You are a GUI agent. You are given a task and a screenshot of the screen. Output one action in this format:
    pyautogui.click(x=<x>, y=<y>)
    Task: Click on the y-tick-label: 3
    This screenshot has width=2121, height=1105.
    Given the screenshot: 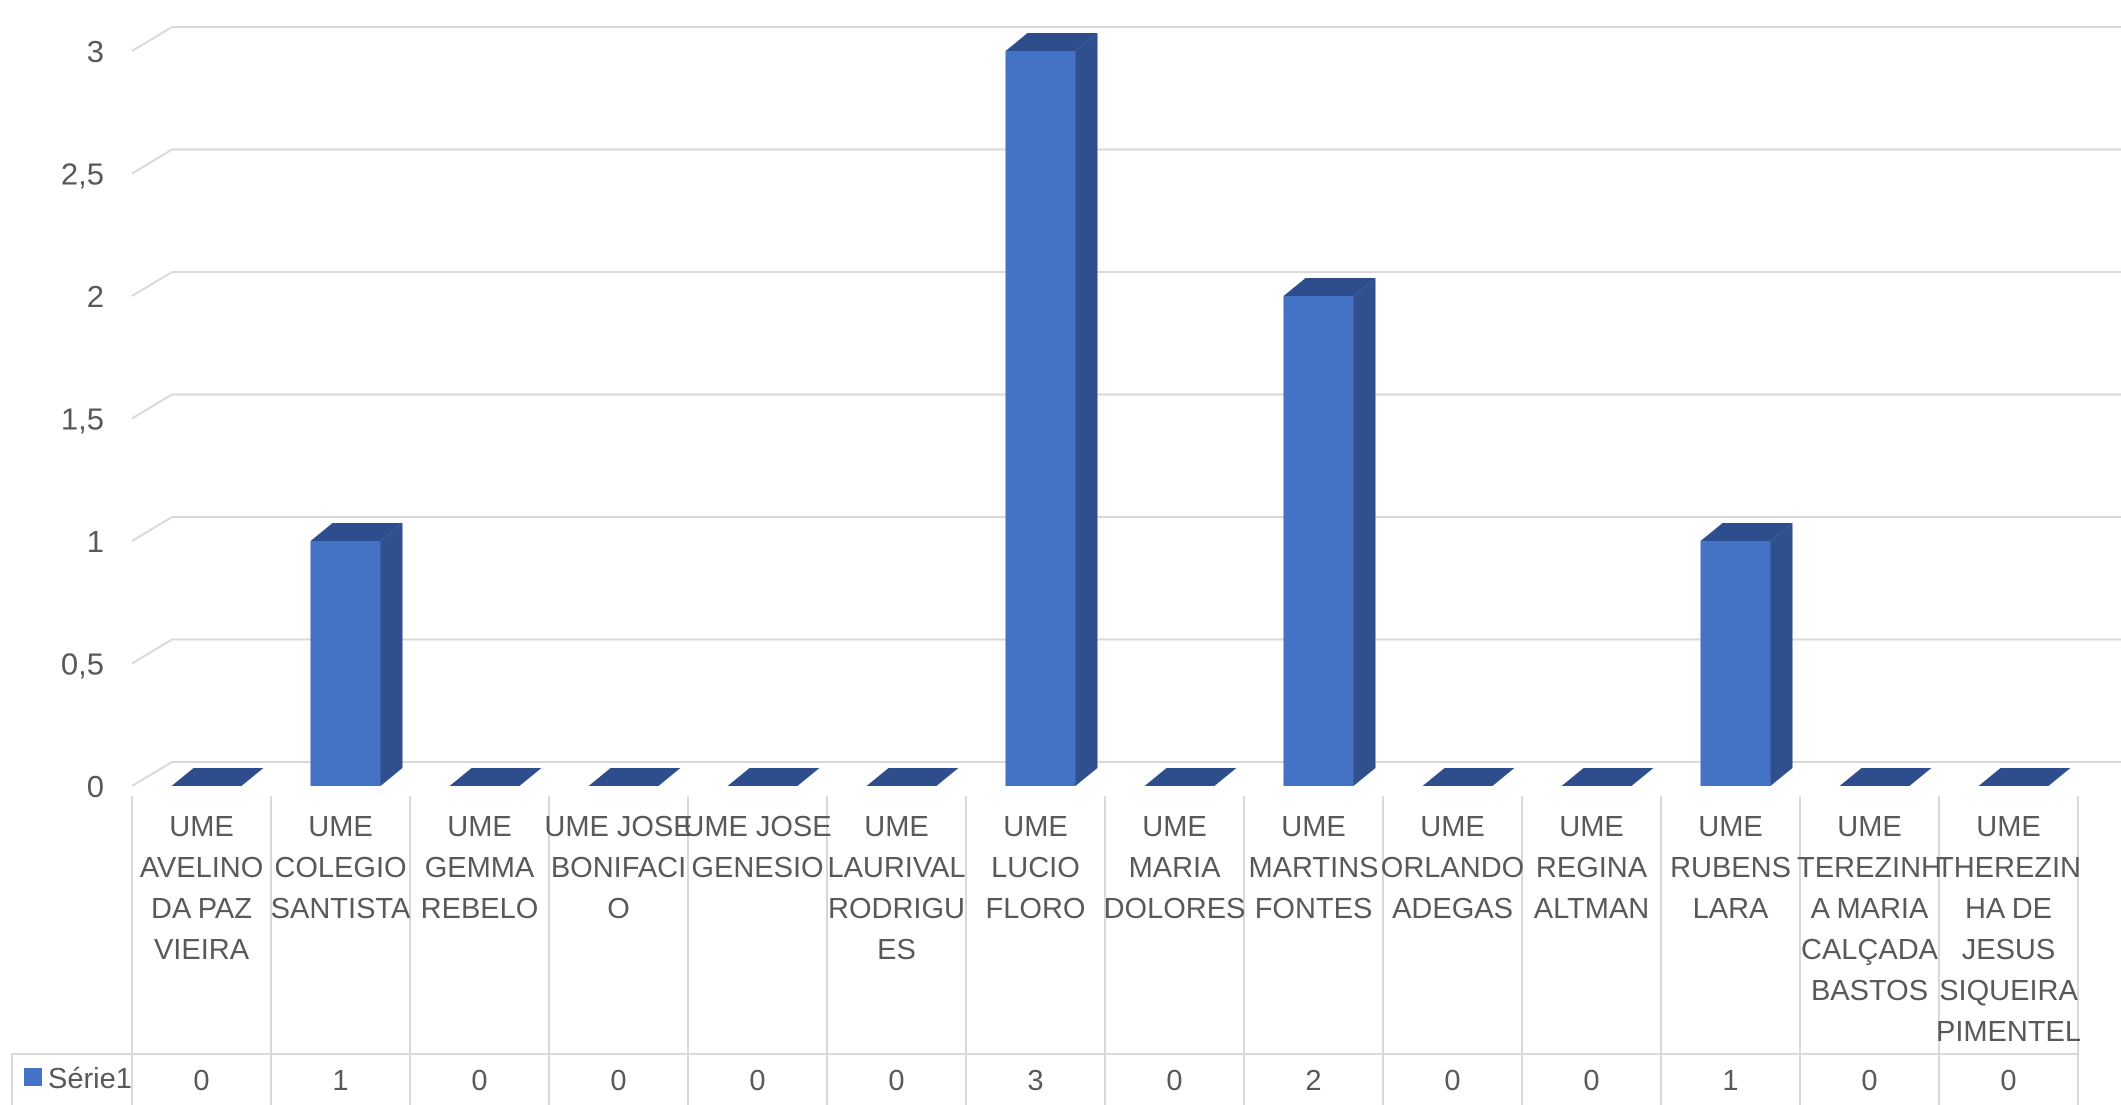 What is the action you would take?
    pyautogui.click(x=95, y=51)
    